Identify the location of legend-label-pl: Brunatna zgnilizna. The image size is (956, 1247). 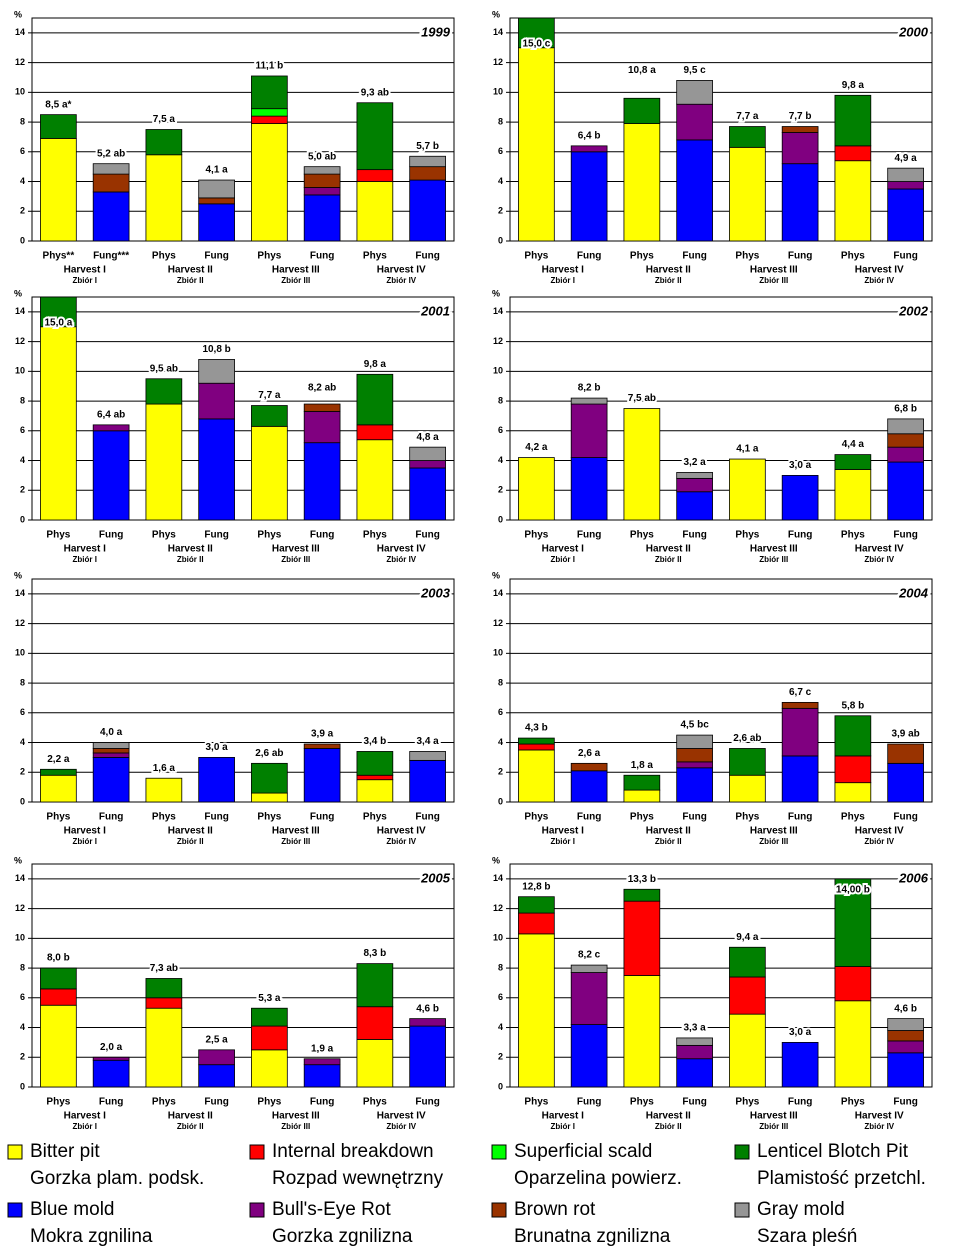
(592, 1236).